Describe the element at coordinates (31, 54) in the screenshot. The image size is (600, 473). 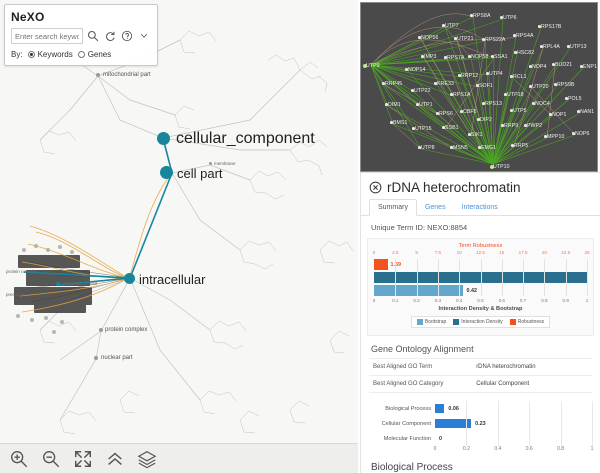
I see `radio-keywords-dot` at that location.